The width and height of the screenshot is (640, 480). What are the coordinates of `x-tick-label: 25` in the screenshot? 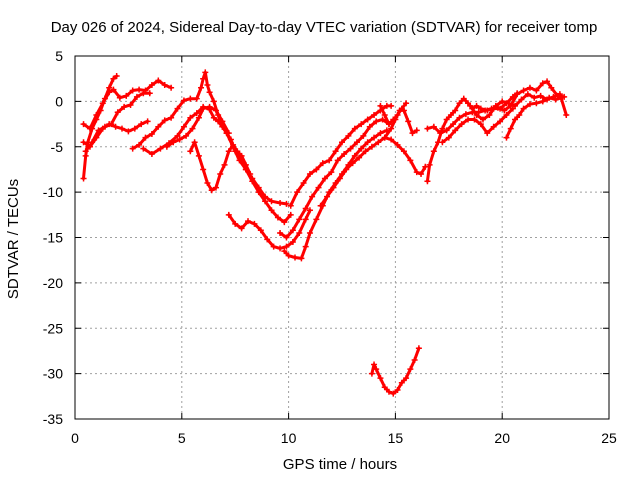 It's located at (609, 438).